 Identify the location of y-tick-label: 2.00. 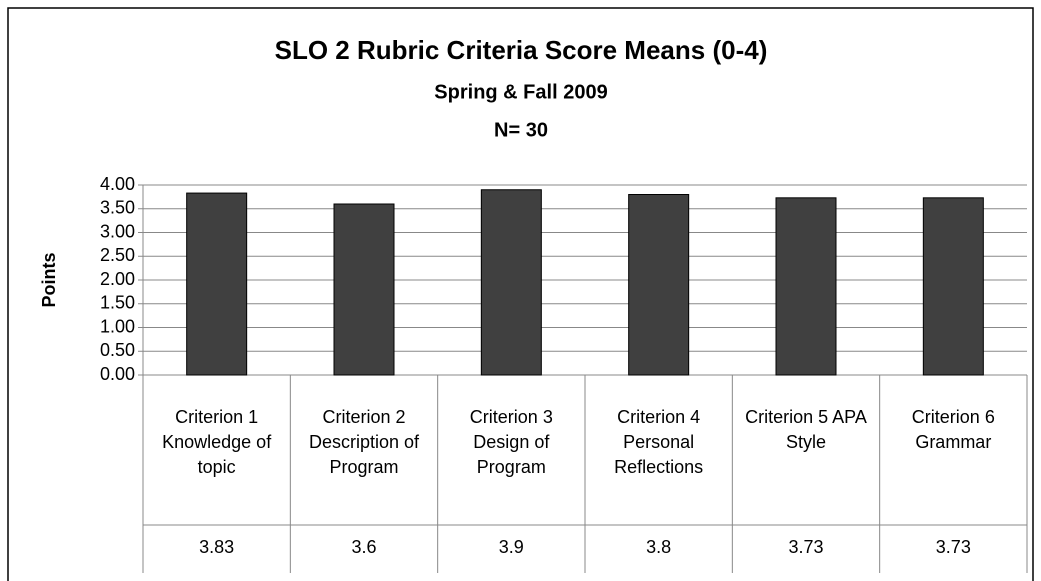
(117, 279).